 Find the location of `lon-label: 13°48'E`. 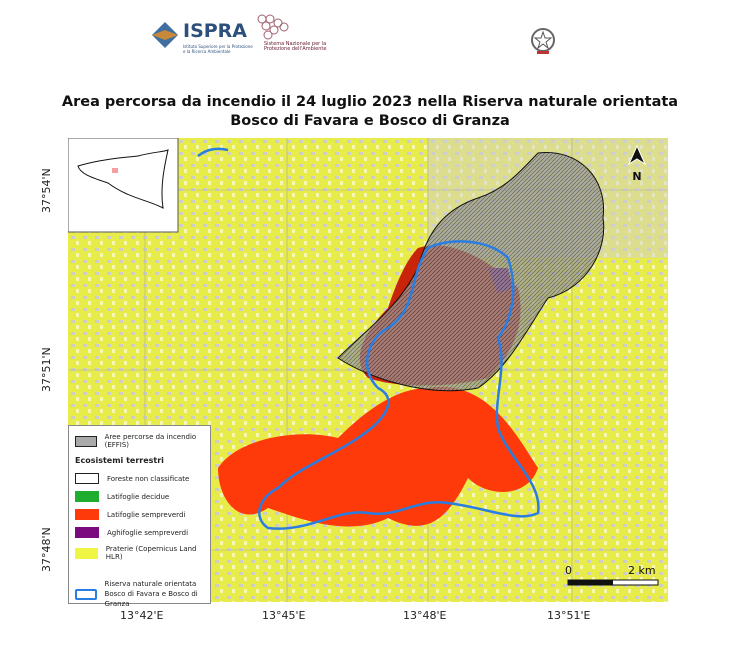

lon-label: 13°48'E is located at coordinates (425, 615).